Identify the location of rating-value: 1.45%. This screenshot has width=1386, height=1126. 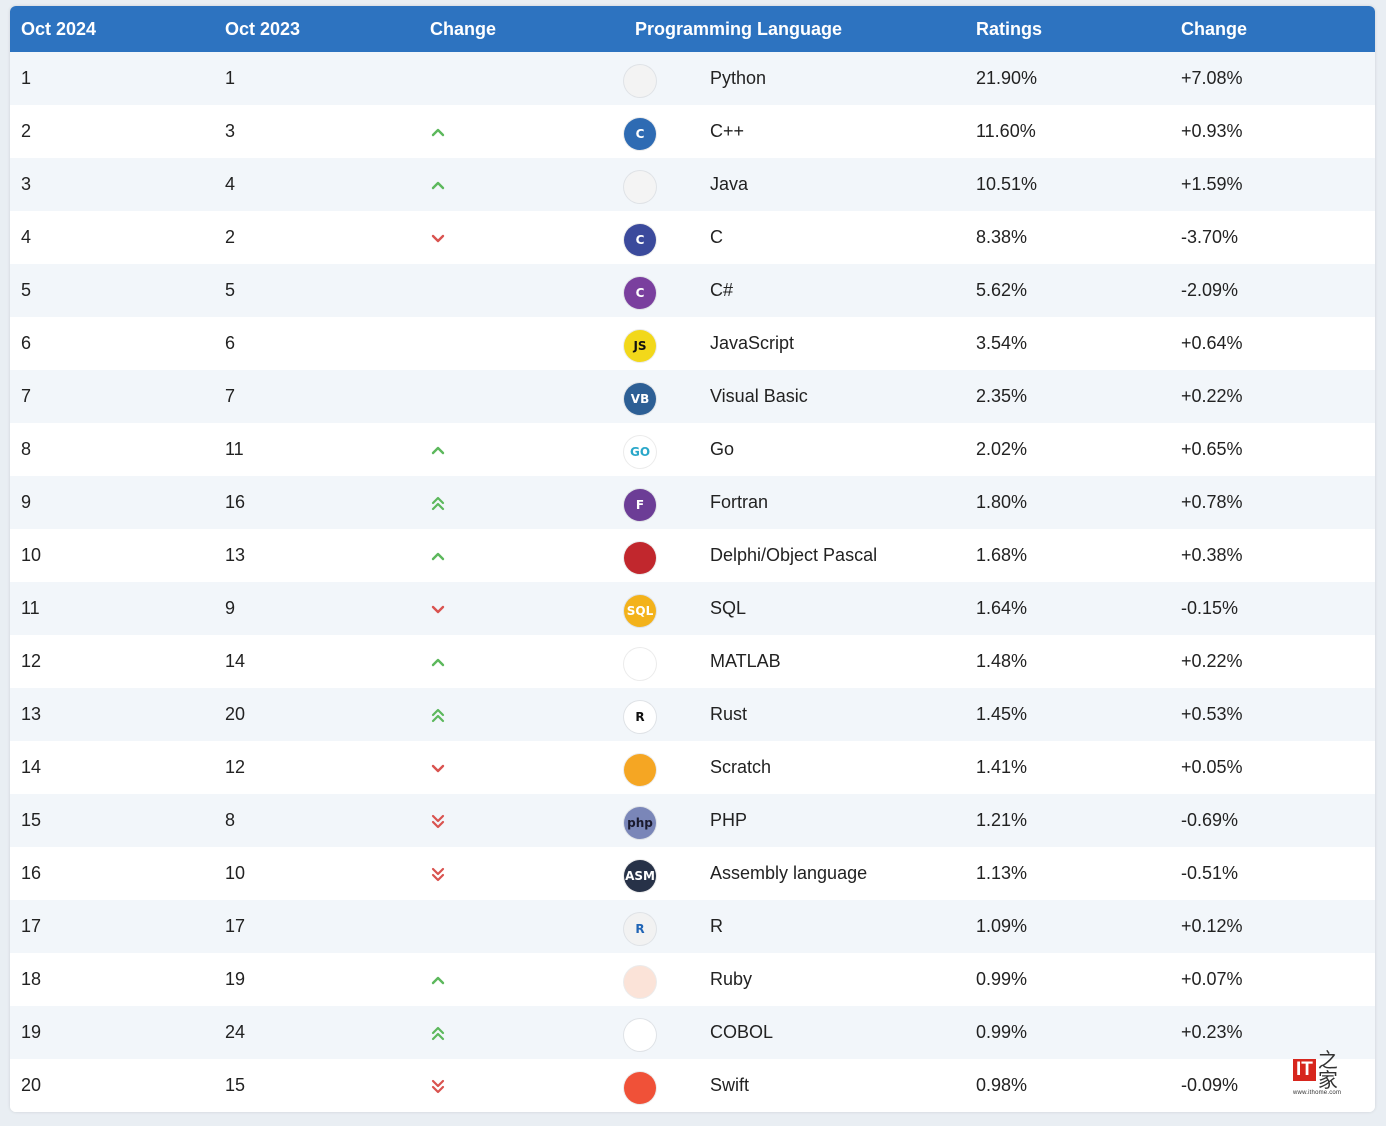
(1002, 714).